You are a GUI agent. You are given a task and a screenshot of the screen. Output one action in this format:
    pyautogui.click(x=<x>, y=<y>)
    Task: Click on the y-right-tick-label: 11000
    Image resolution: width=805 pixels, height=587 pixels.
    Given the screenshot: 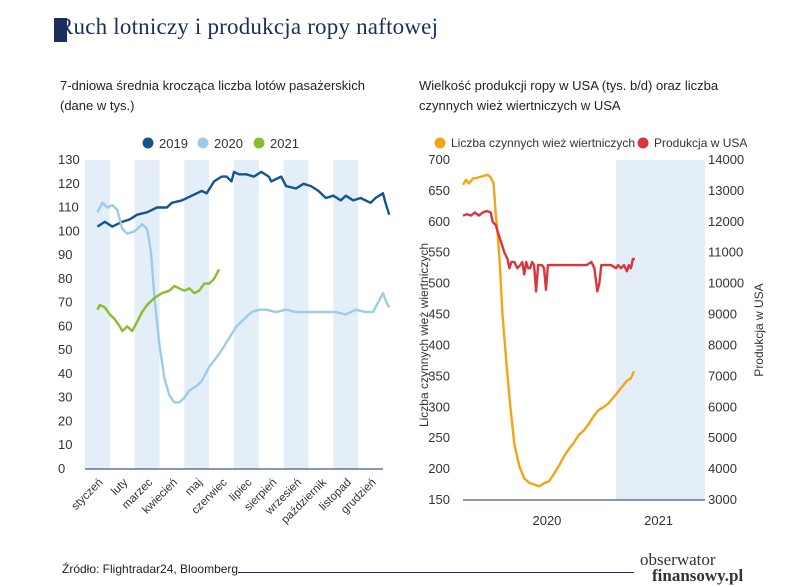 What is the action you would take?
    pyautogui.click(x=725, y=252)
    